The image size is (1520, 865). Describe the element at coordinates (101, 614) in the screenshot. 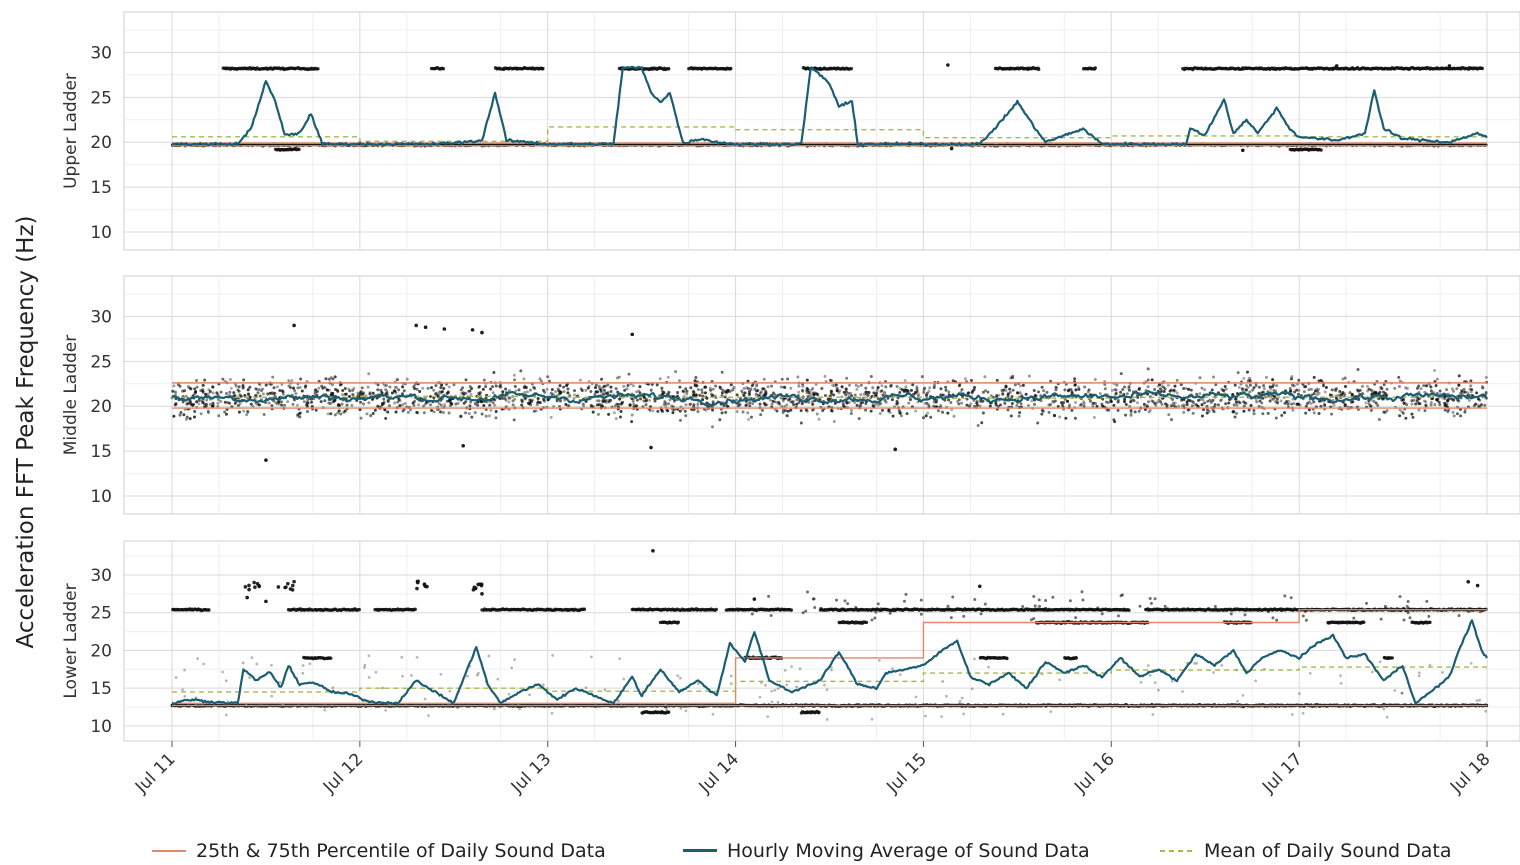

I see `y-tick-label: 25` at that location.